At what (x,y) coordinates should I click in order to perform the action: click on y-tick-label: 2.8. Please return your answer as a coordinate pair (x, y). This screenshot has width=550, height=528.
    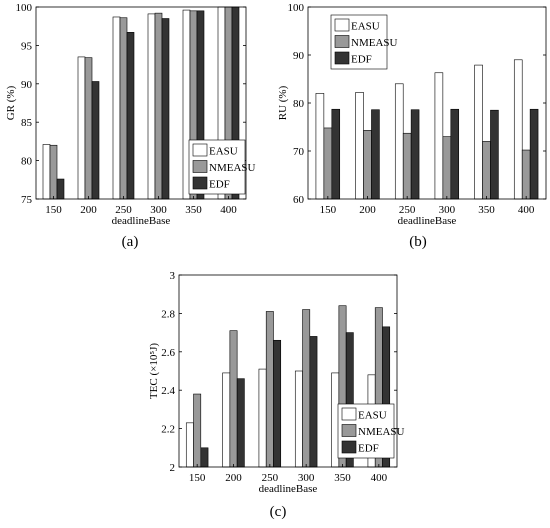
    Looking at the image, I should click on (168, 314).